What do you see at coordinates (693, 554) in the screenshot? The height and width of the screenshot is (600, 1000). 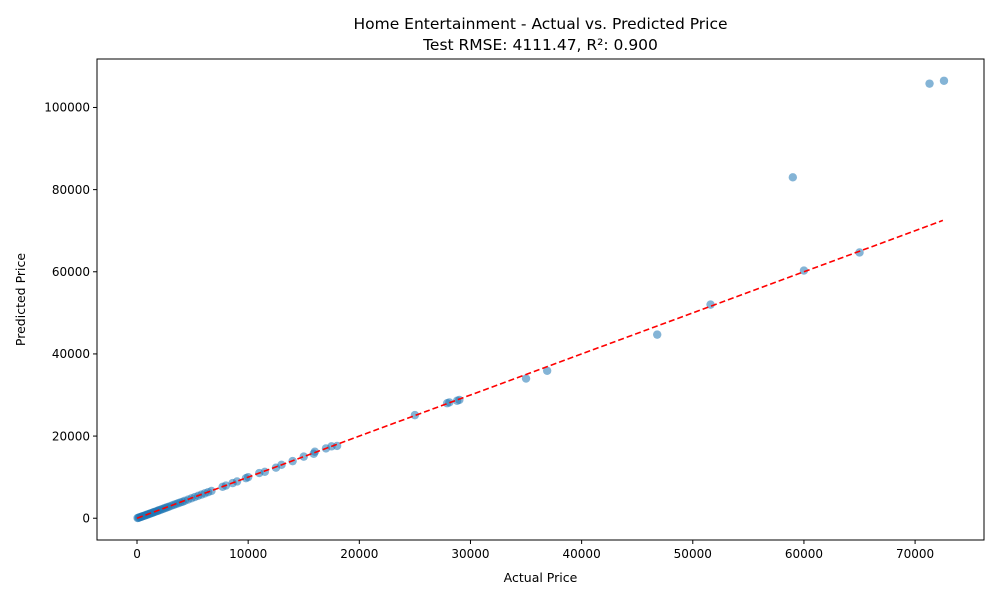 I see `x-tick-label: 50000` at bounding box center [693, 554].